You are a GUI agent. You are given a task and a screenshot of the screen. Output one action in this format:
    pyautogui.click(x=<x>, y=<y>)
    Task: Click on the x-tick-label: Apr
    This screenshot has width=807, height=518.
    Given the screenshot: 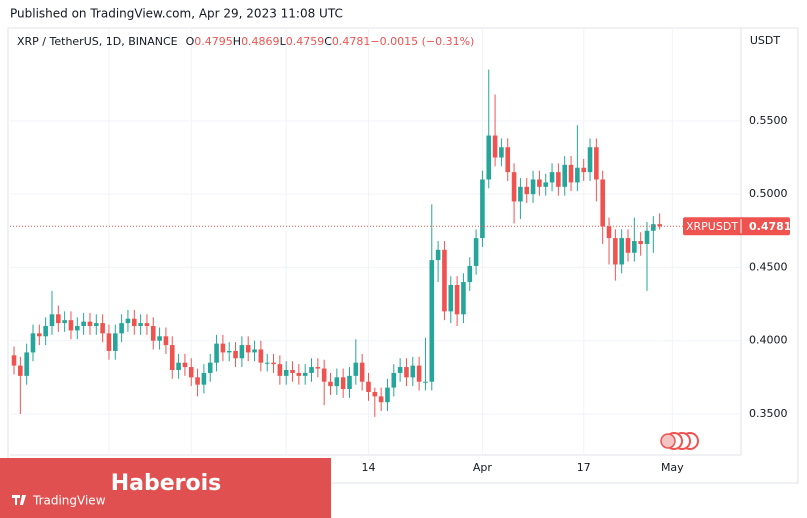 What is the action you would take?
    pyautogui.click(x=483, y=467)
    